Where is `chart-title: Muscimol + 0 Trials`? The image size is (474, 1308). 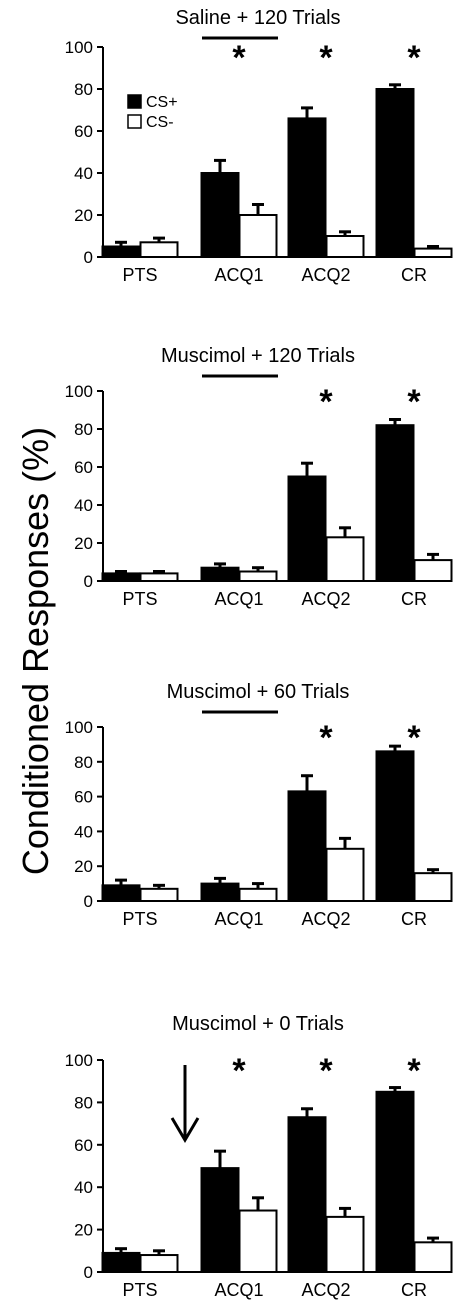
chart-title: Muscimol + 0 Trials is located at coordinates (258, 1024).